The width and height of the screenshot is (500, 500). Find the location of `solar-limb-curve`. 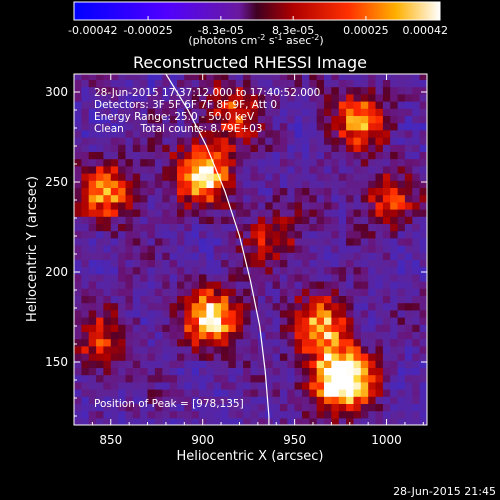

solar-limb-curve is located at coordinates (217, 249).